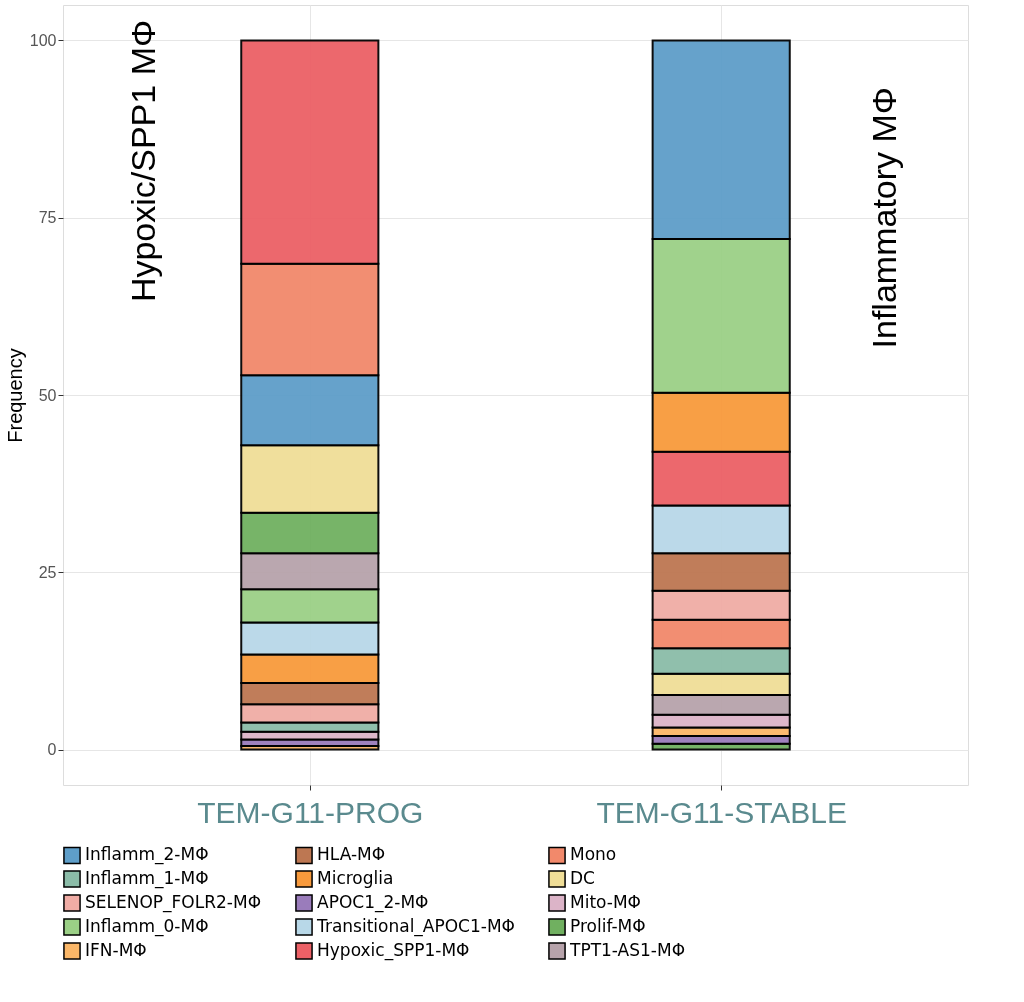  Describe the element at coordinates (147, 926) in the screenshot. I see `legend-label: Inflamm_0-MΦ` at that location.